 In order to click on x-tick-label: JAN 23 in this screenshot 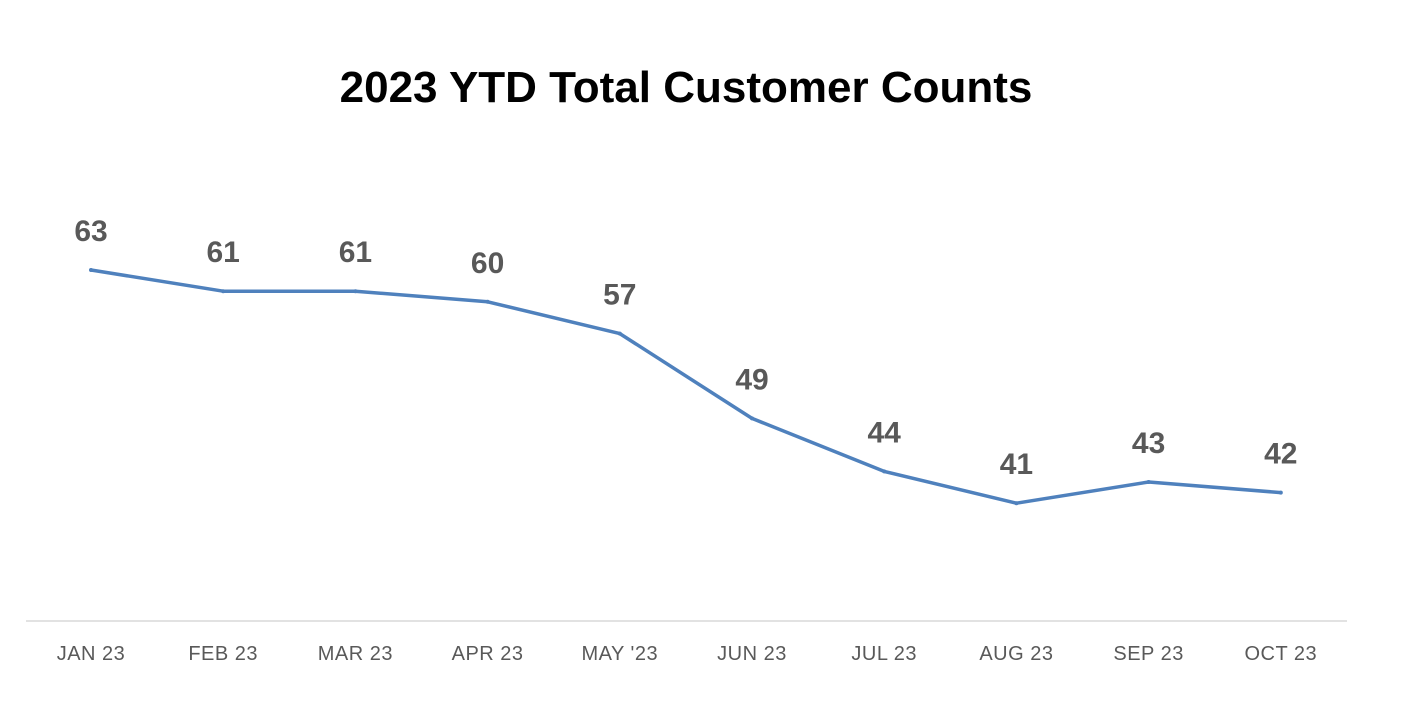, I will do `click(91, 654)`.